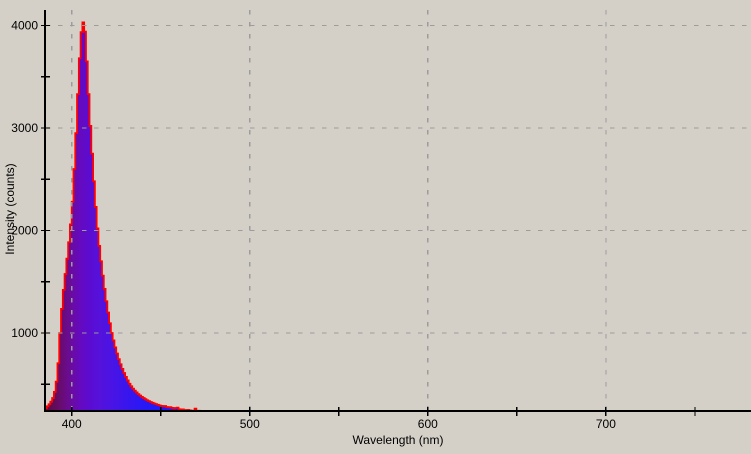 This screenshot has height=454, width=751. Describe the element at coordinates (398, 440) in the screenshot. I see `x-axis-title: Wavelength (nm)` at that location.